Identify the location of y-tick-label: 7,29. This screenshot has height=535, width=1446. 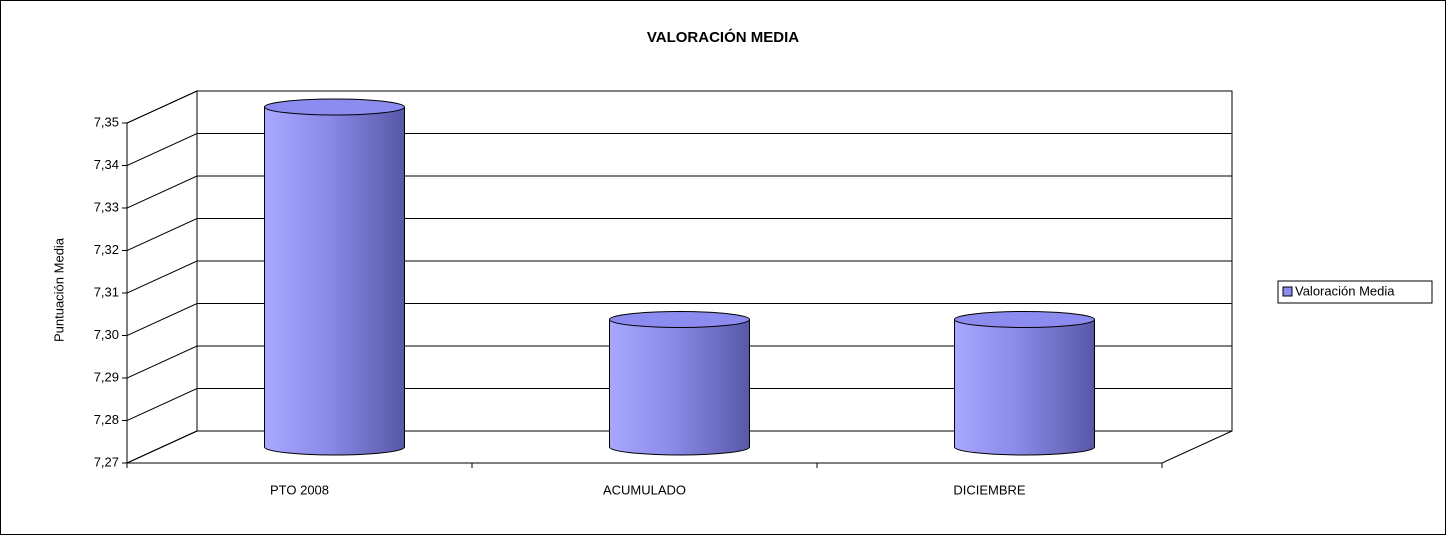
(106, 376).